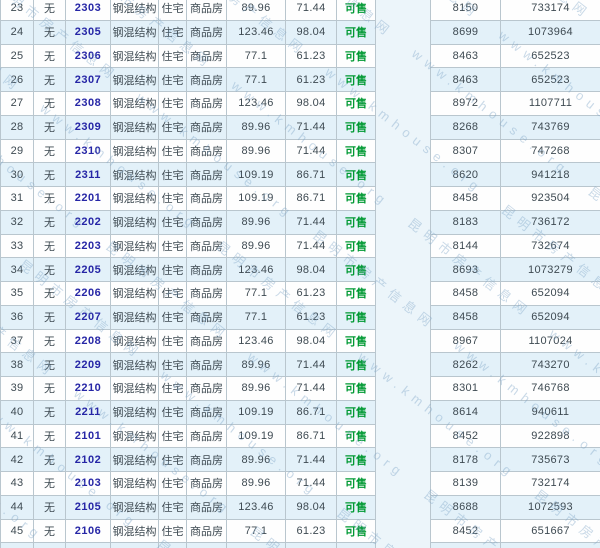 This screenshot has width=600, height=548. Describe the element at coordinates (465, 483) in the screenshot. I see `cell-unit-price: 8139` at that location.